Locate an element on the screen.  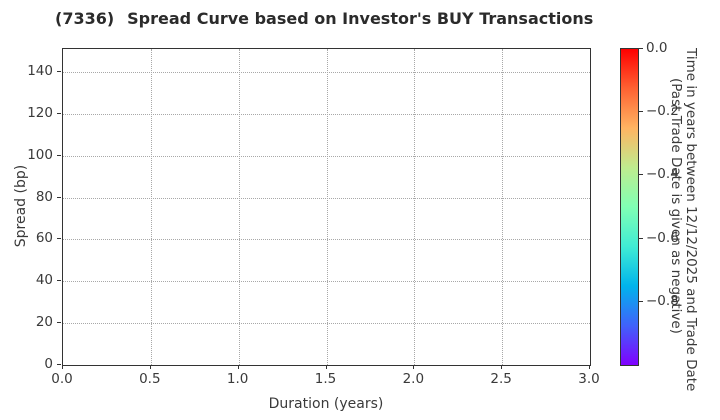
y-tick-label: 120 is located at coordinates (40, 112).